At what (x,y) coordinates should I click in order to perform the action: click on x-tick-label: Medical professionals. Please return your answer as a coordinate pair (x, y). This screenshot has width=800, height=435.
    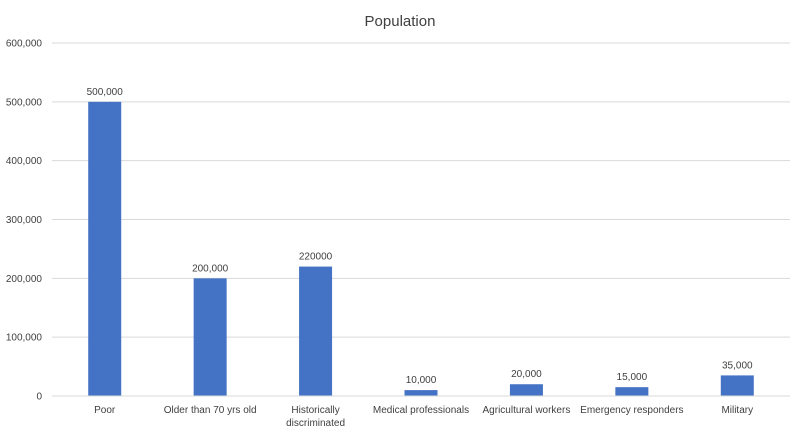
    Looking at the image, I should click on (421, 410).